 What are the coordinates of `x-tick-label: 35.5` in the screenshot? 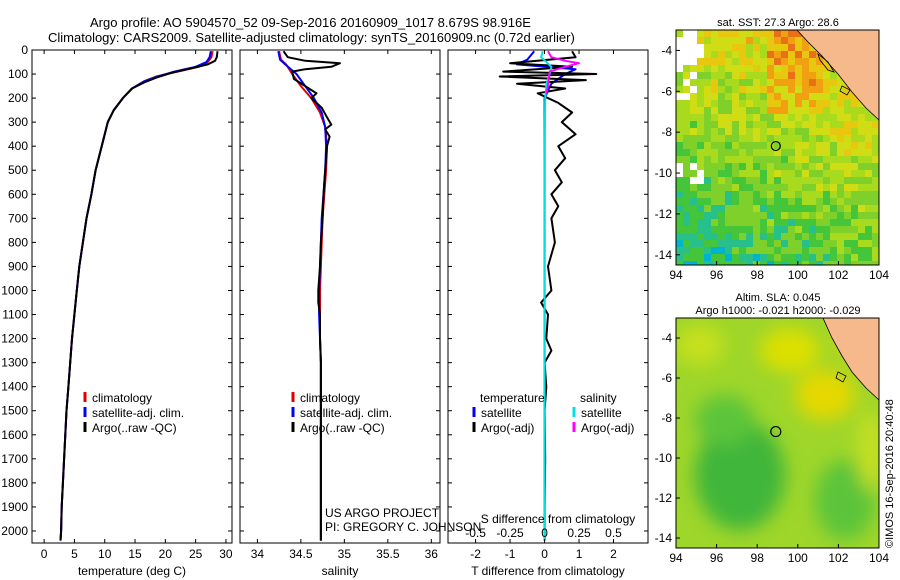 It's located at (388, 554).